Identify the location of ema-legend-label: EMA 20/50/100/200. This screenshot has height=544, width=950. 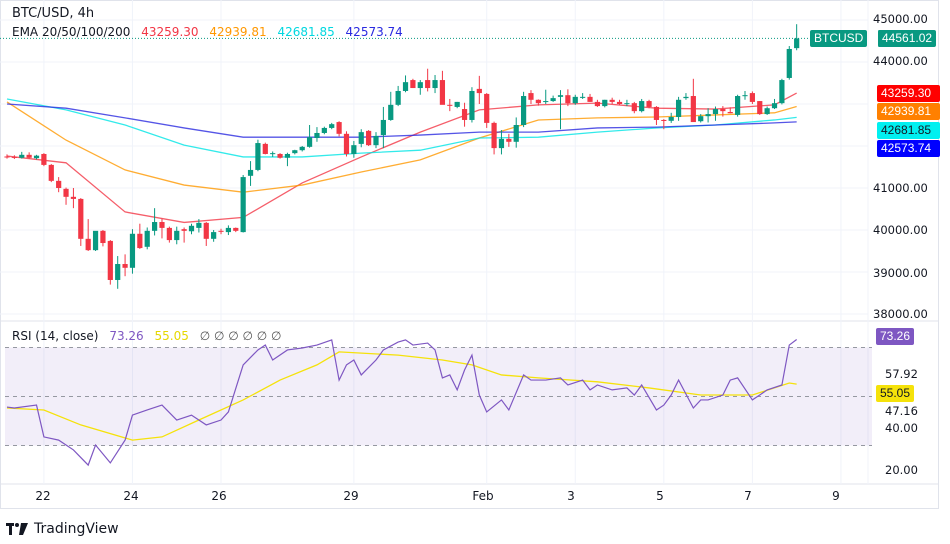
(71, 32).